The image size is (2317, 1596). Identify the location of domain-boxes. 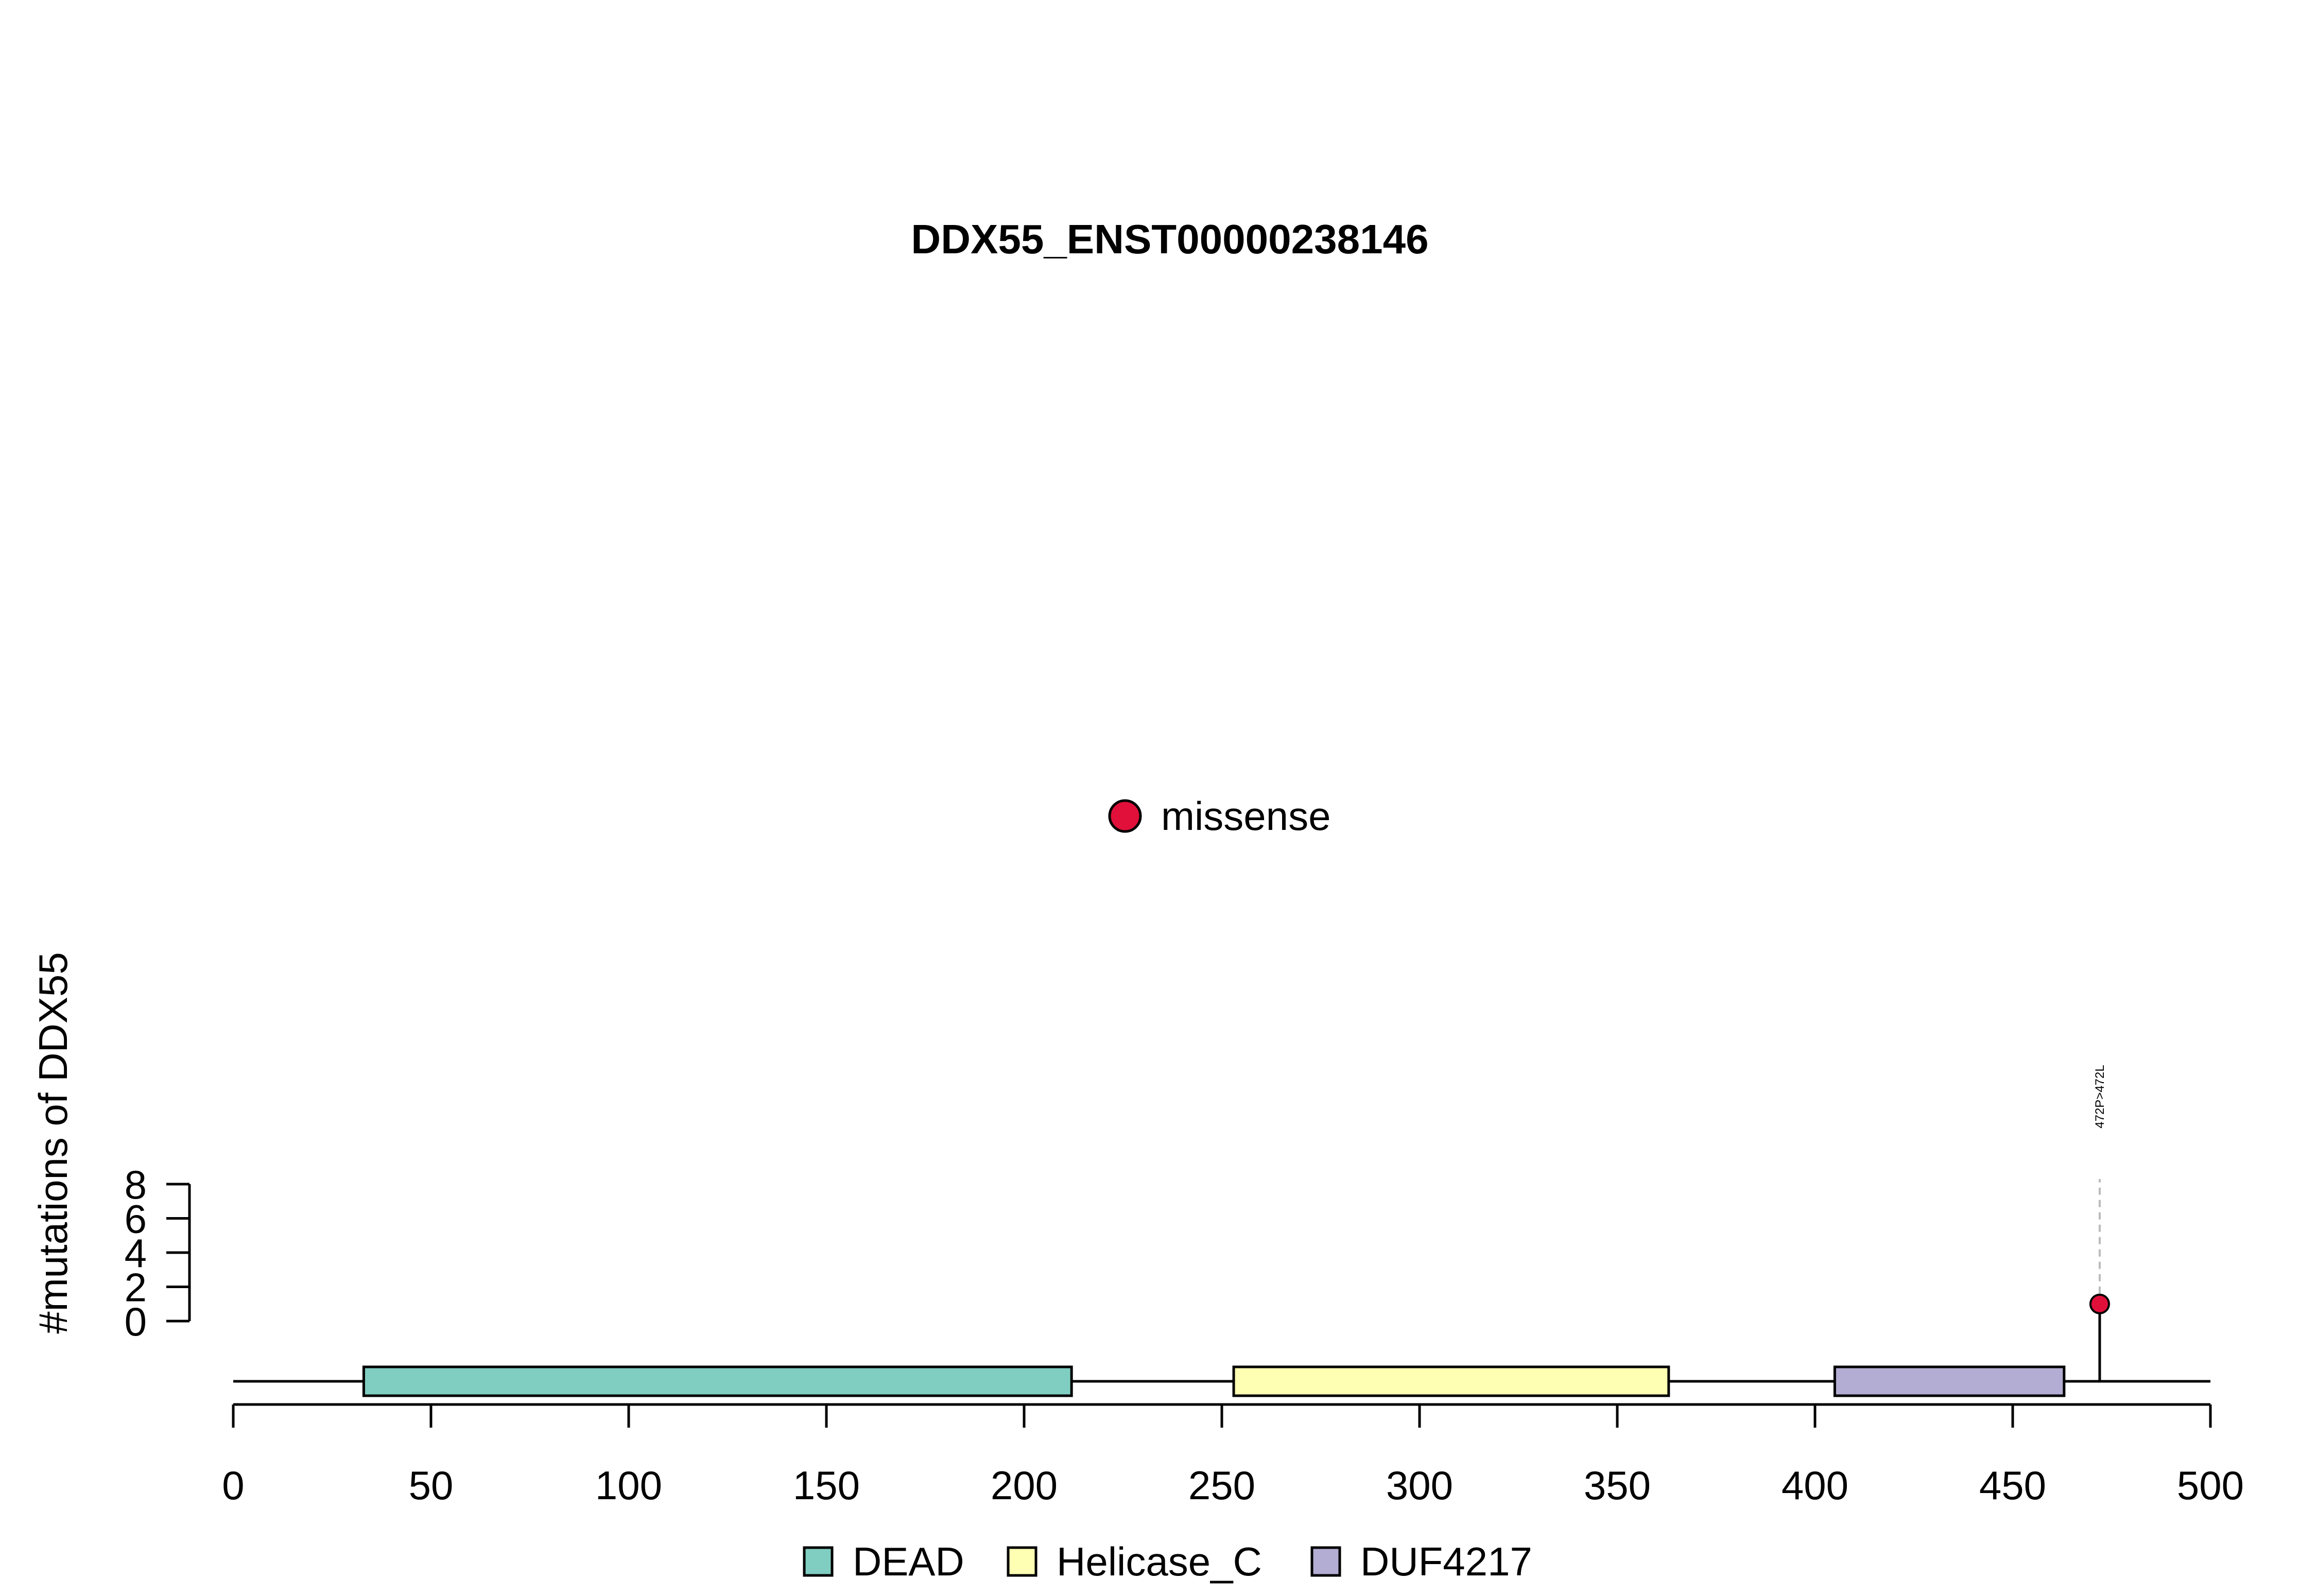
(1214, 1381).